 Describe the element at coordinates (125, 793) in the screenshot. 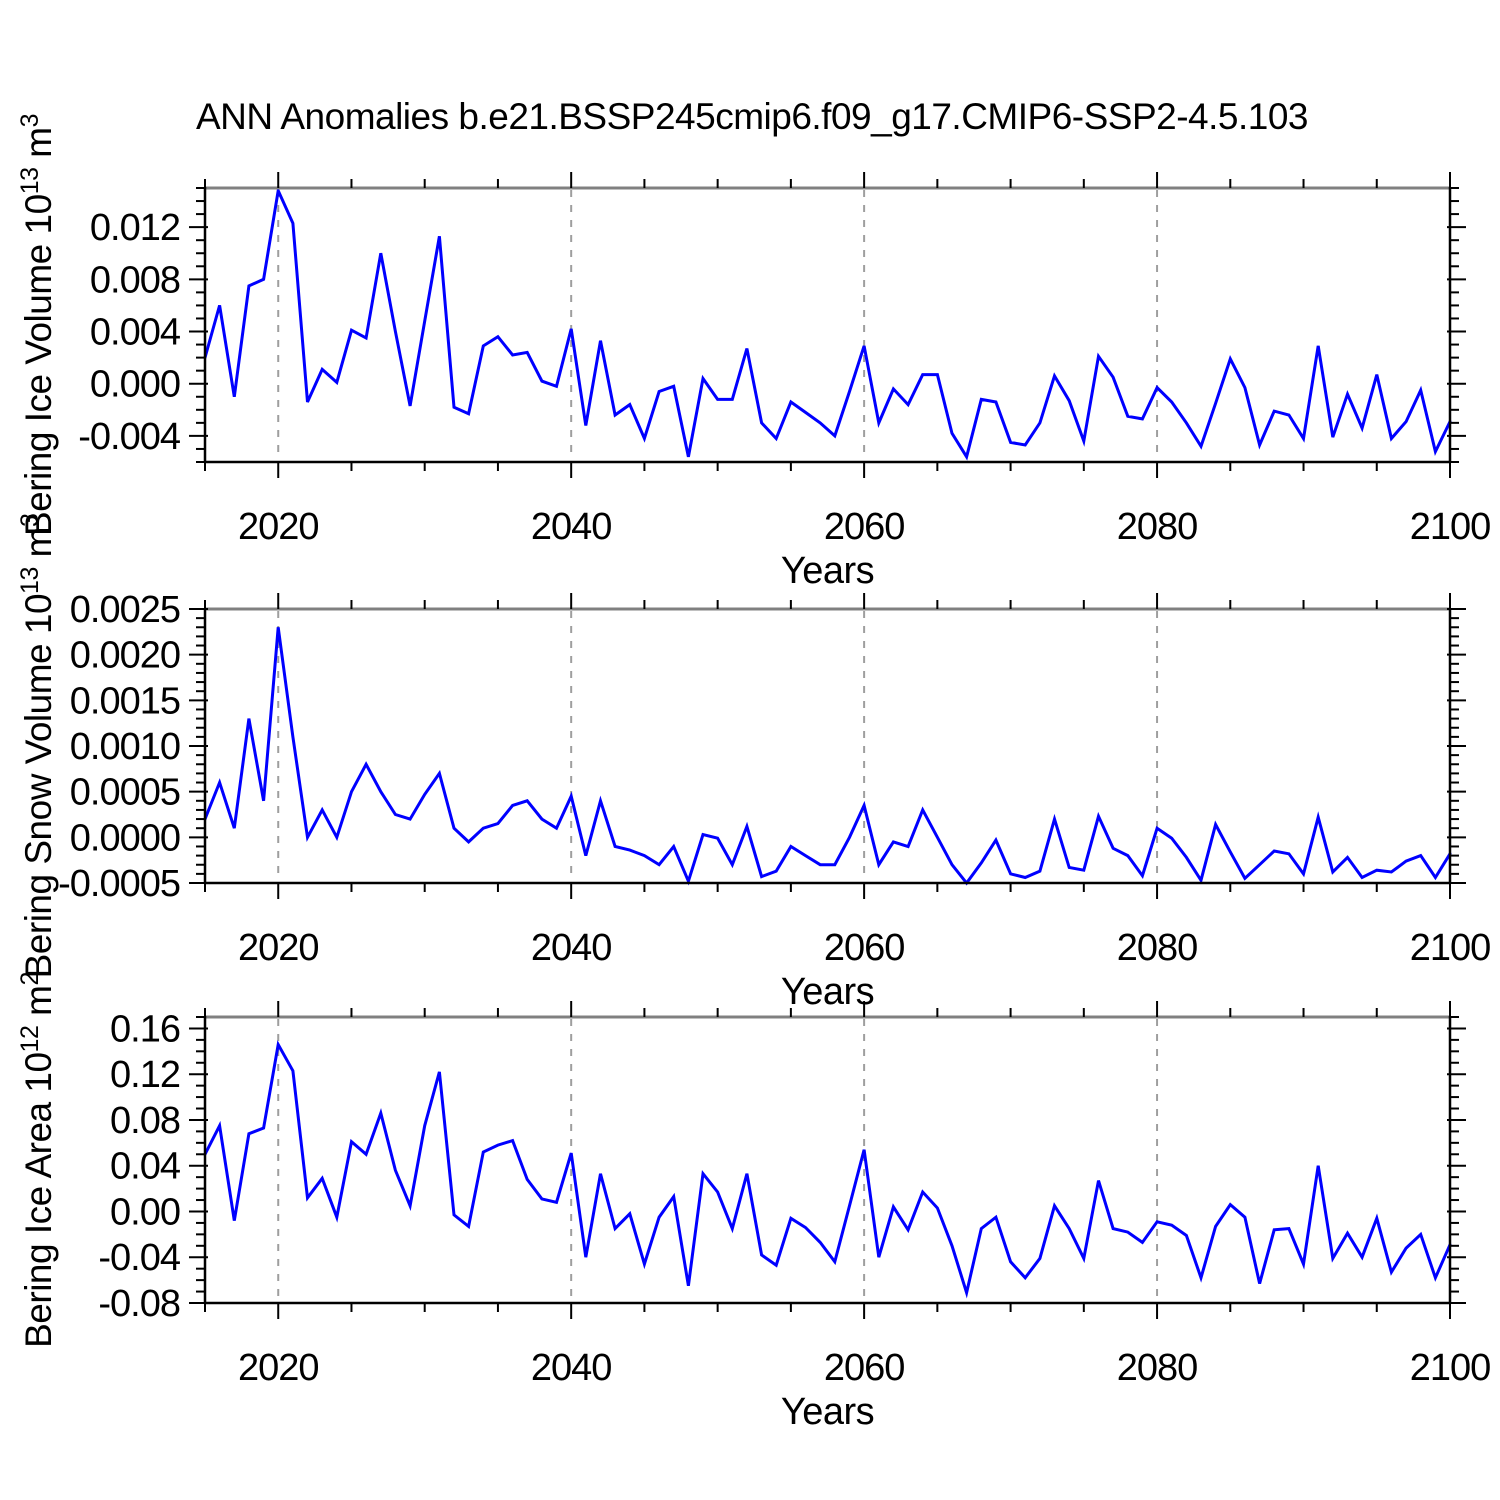

I see `y-tick-label: 0.0005` at that location.